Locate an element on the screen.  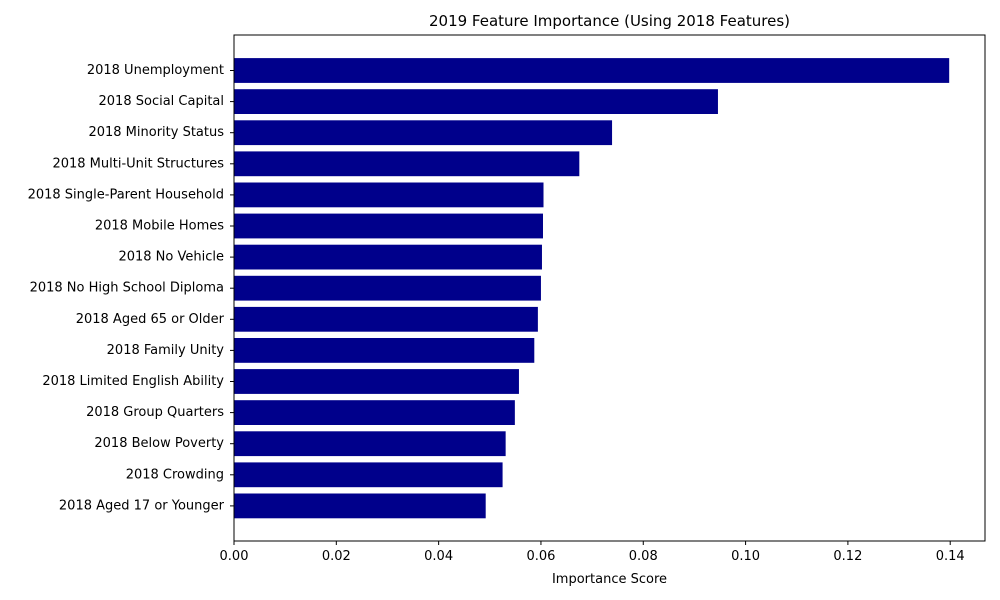
y-tick-label: 2018 No High School Diploma is located at coordinates (127, 288).